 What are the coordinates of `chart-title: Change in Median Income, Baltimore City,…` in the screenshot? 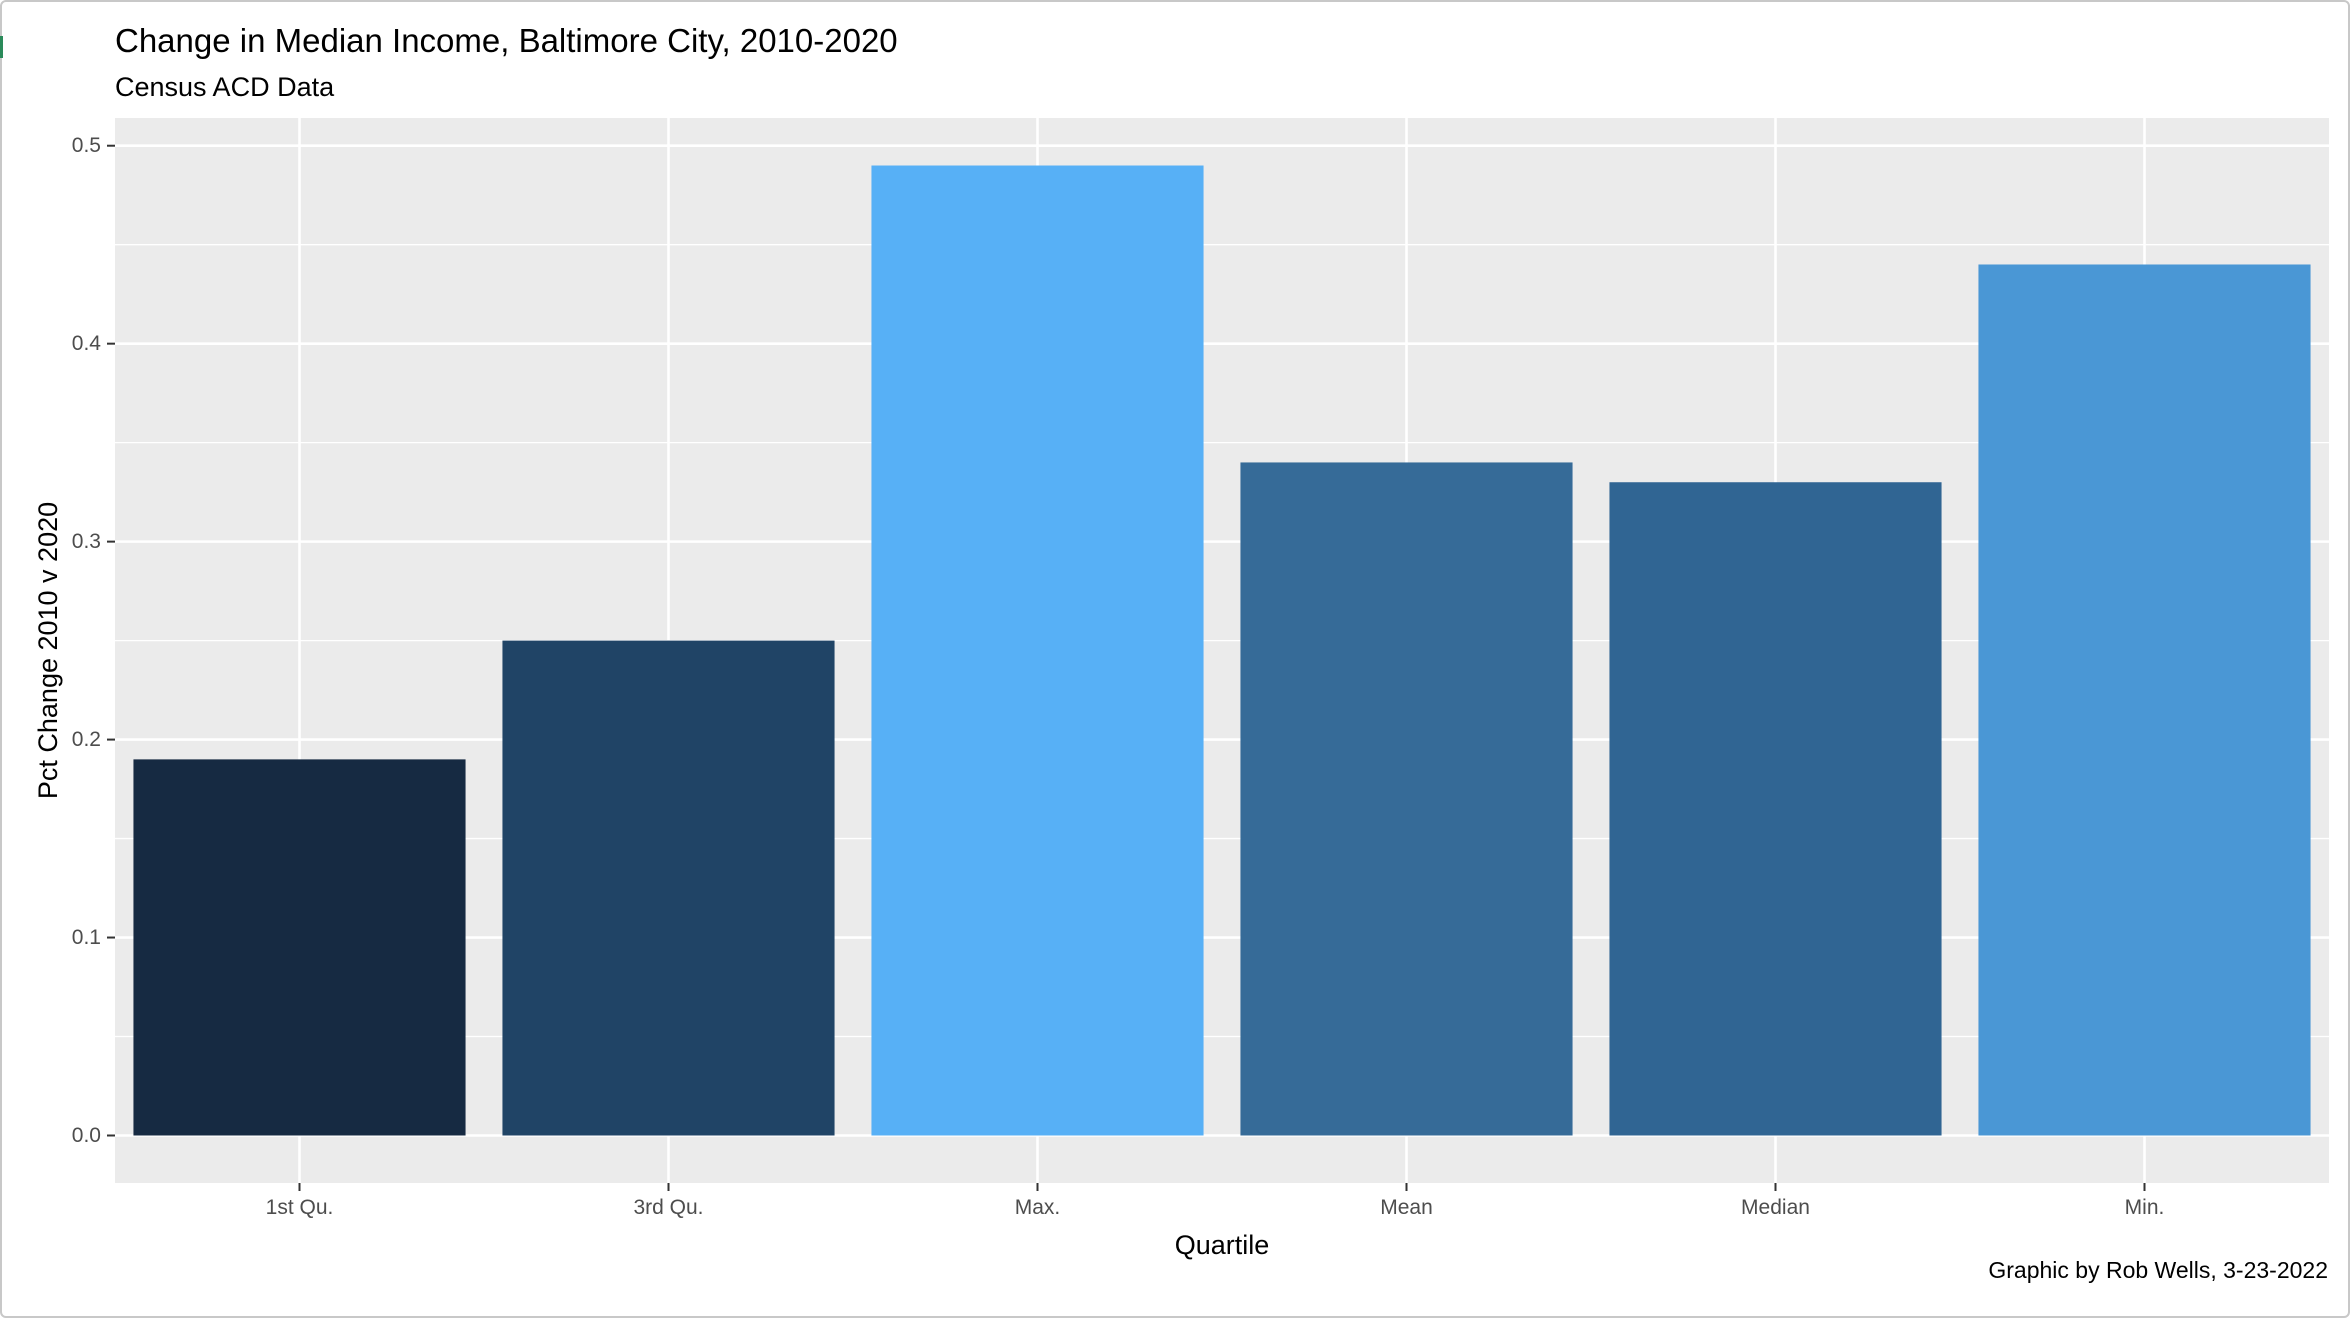 It's located at (506, 40).